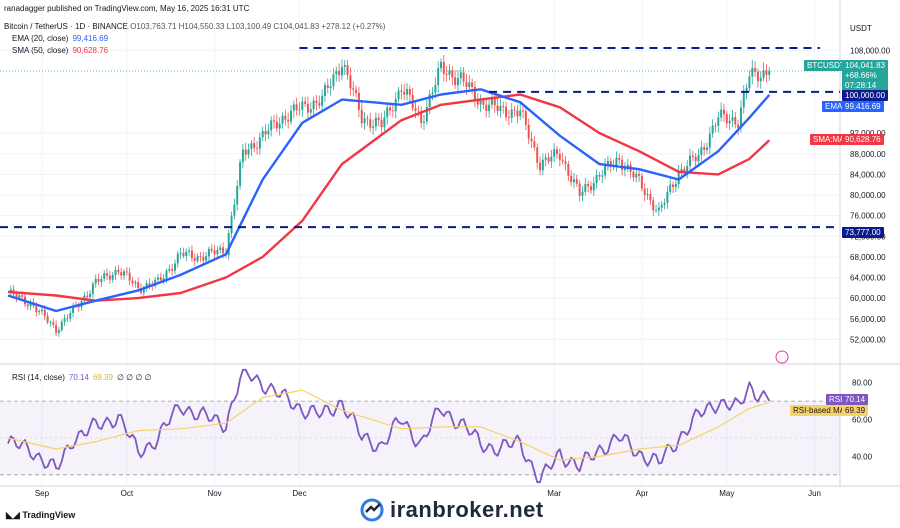 The height and width of the screenshot is (528, 900). Describe the element at coordinates (868, 278) in the screenshot. I see `y-tick-label: 64,000.00` at that location.